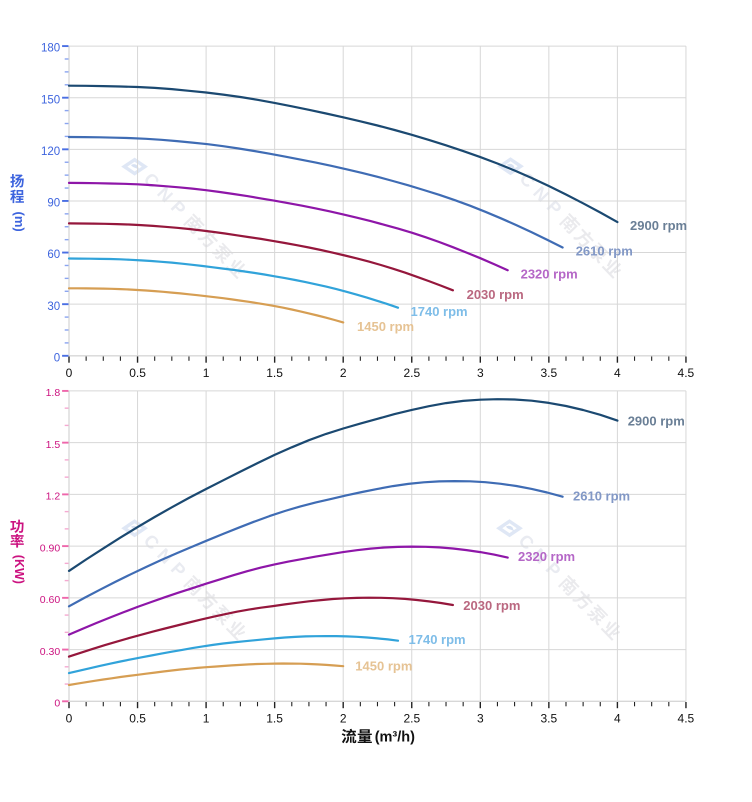 This screenshot has width=752, height=802. I want to click on svg-text: (m), so click(19, 222).